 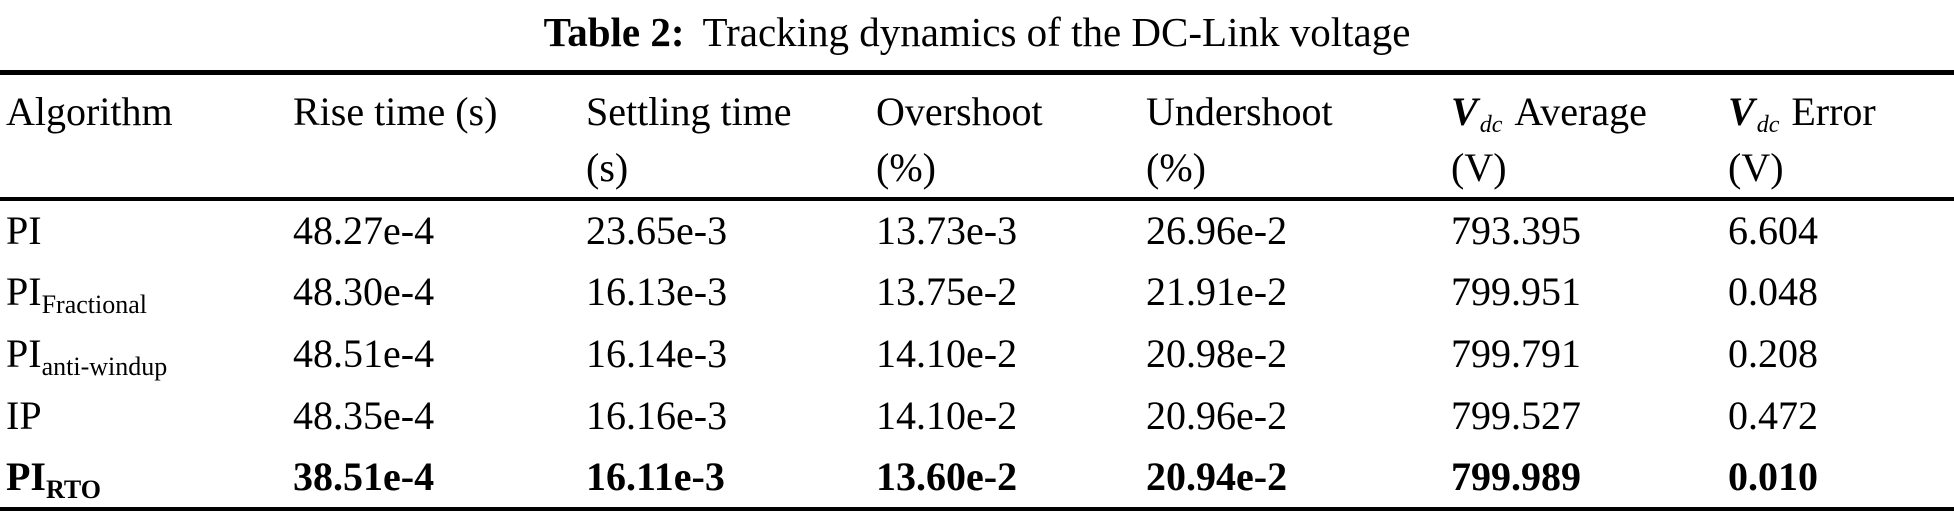 What do you see at coordinates (1516, 230) in the screenshot?
I see `cell-vdc-average: 793.395` at bounding box center [1516, 230].